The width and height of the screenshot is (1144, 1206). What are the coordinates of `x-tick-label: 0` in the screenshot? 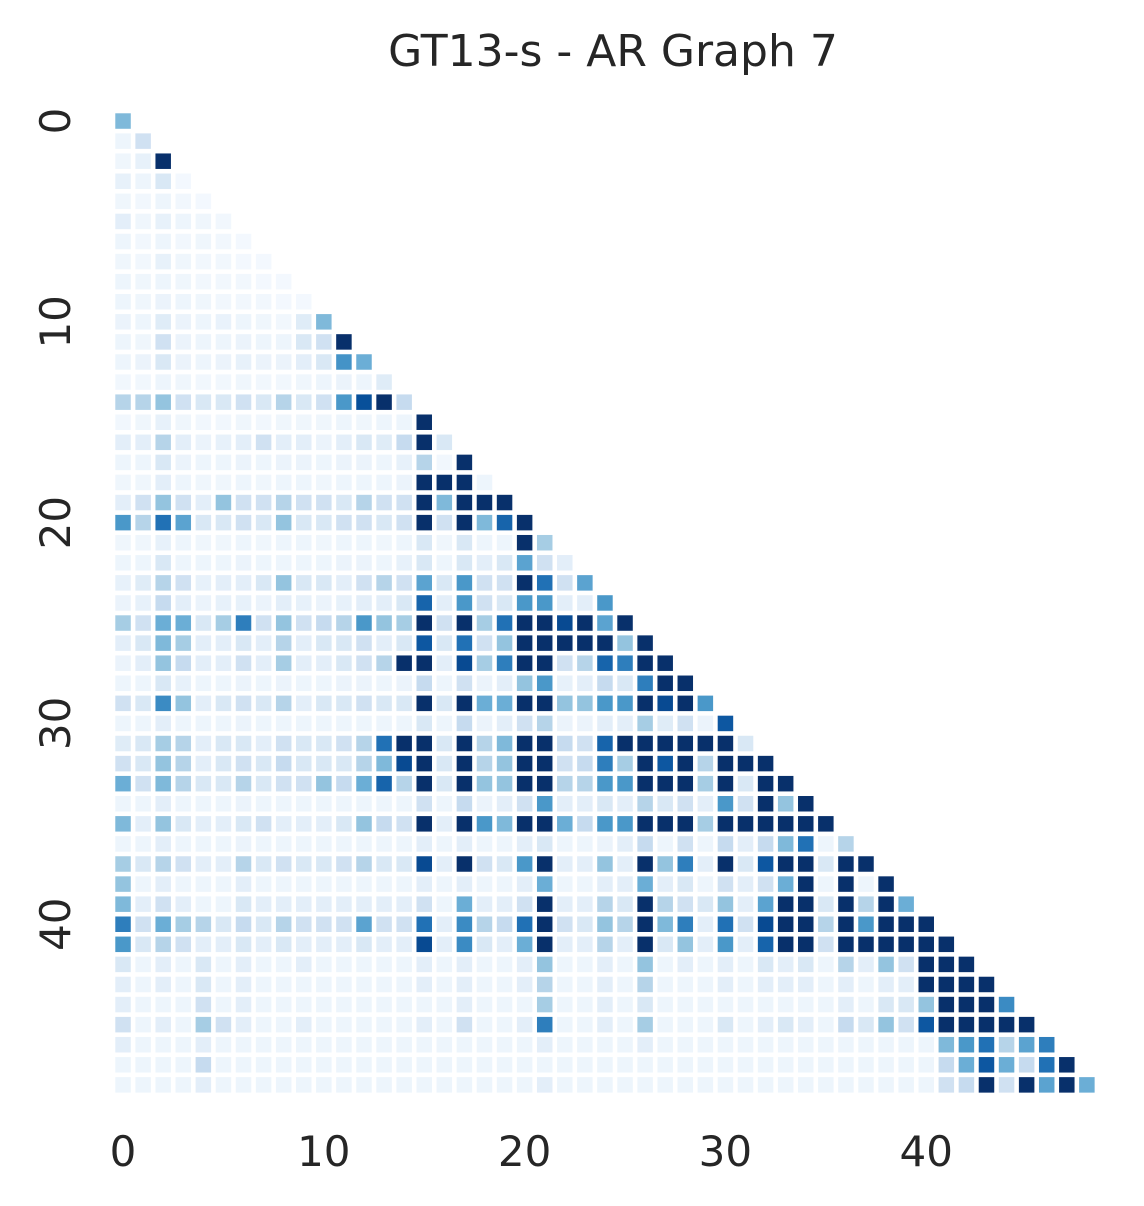 It's located at (123, 1151).